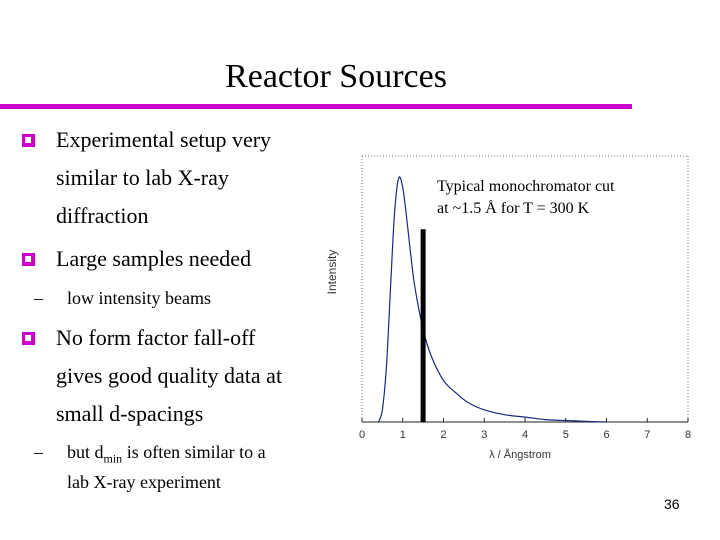 Image resolution: width=720 pixels, height=540 pixels. Describe the element at coordinates (526, 186) in the screenshot. I see `annotation-line: Typical monochromator cut` at that location.